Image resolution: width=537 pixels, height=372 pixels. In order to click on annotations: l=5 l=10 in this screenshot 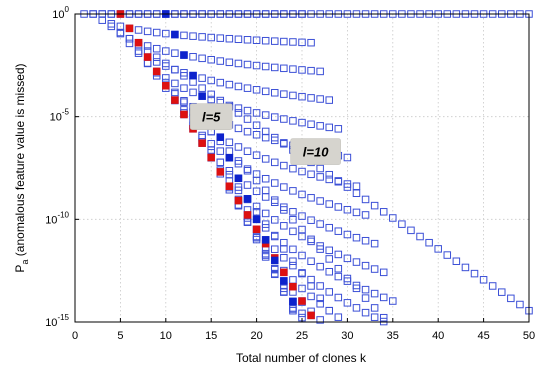, I will do `click(265, 134)`.